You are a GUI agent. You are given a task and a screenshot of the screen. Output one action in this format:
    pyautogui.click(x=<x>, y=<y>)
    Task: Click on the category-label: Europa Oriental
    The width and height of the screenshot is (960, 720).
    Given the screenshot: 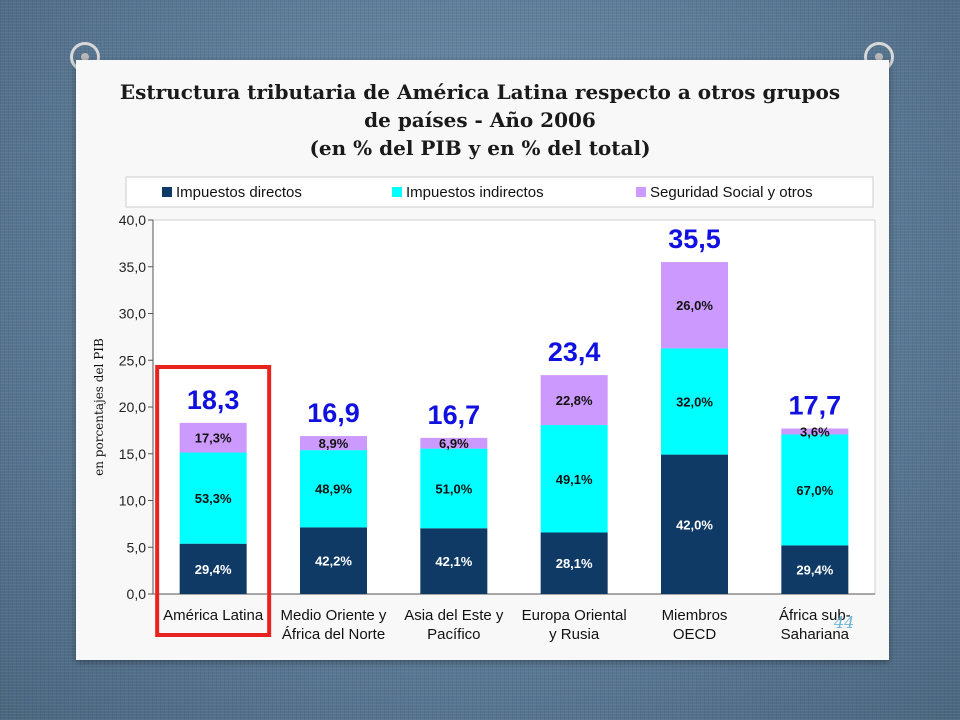 What is the action you would take?
    pyautogui.click(x=574, y=615)
    